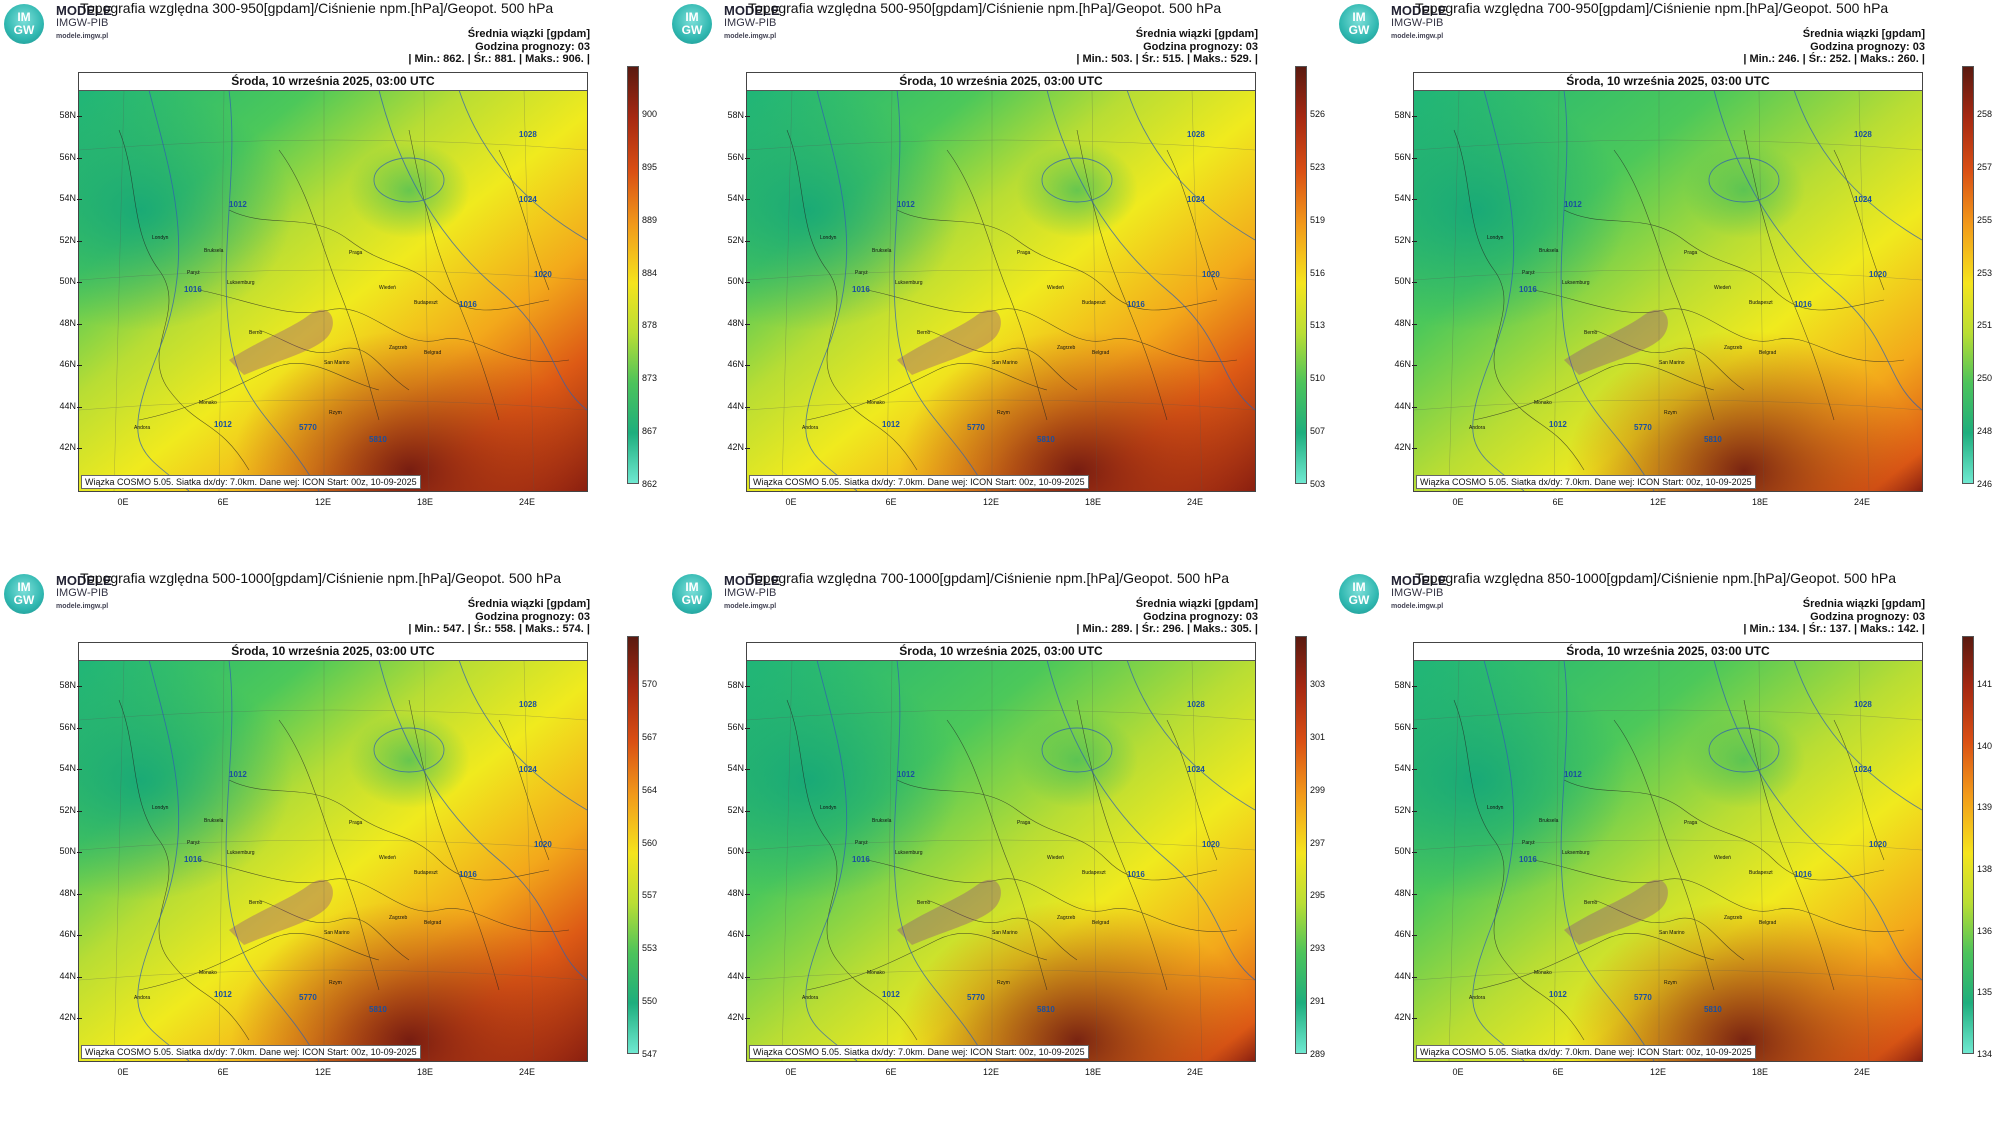 The image size is (2000, 1137). What do you see at coordinates (1985, 219) in the screenshot?
I see `colorbar-tick-label: 255` at bounding box center [1985, 219].